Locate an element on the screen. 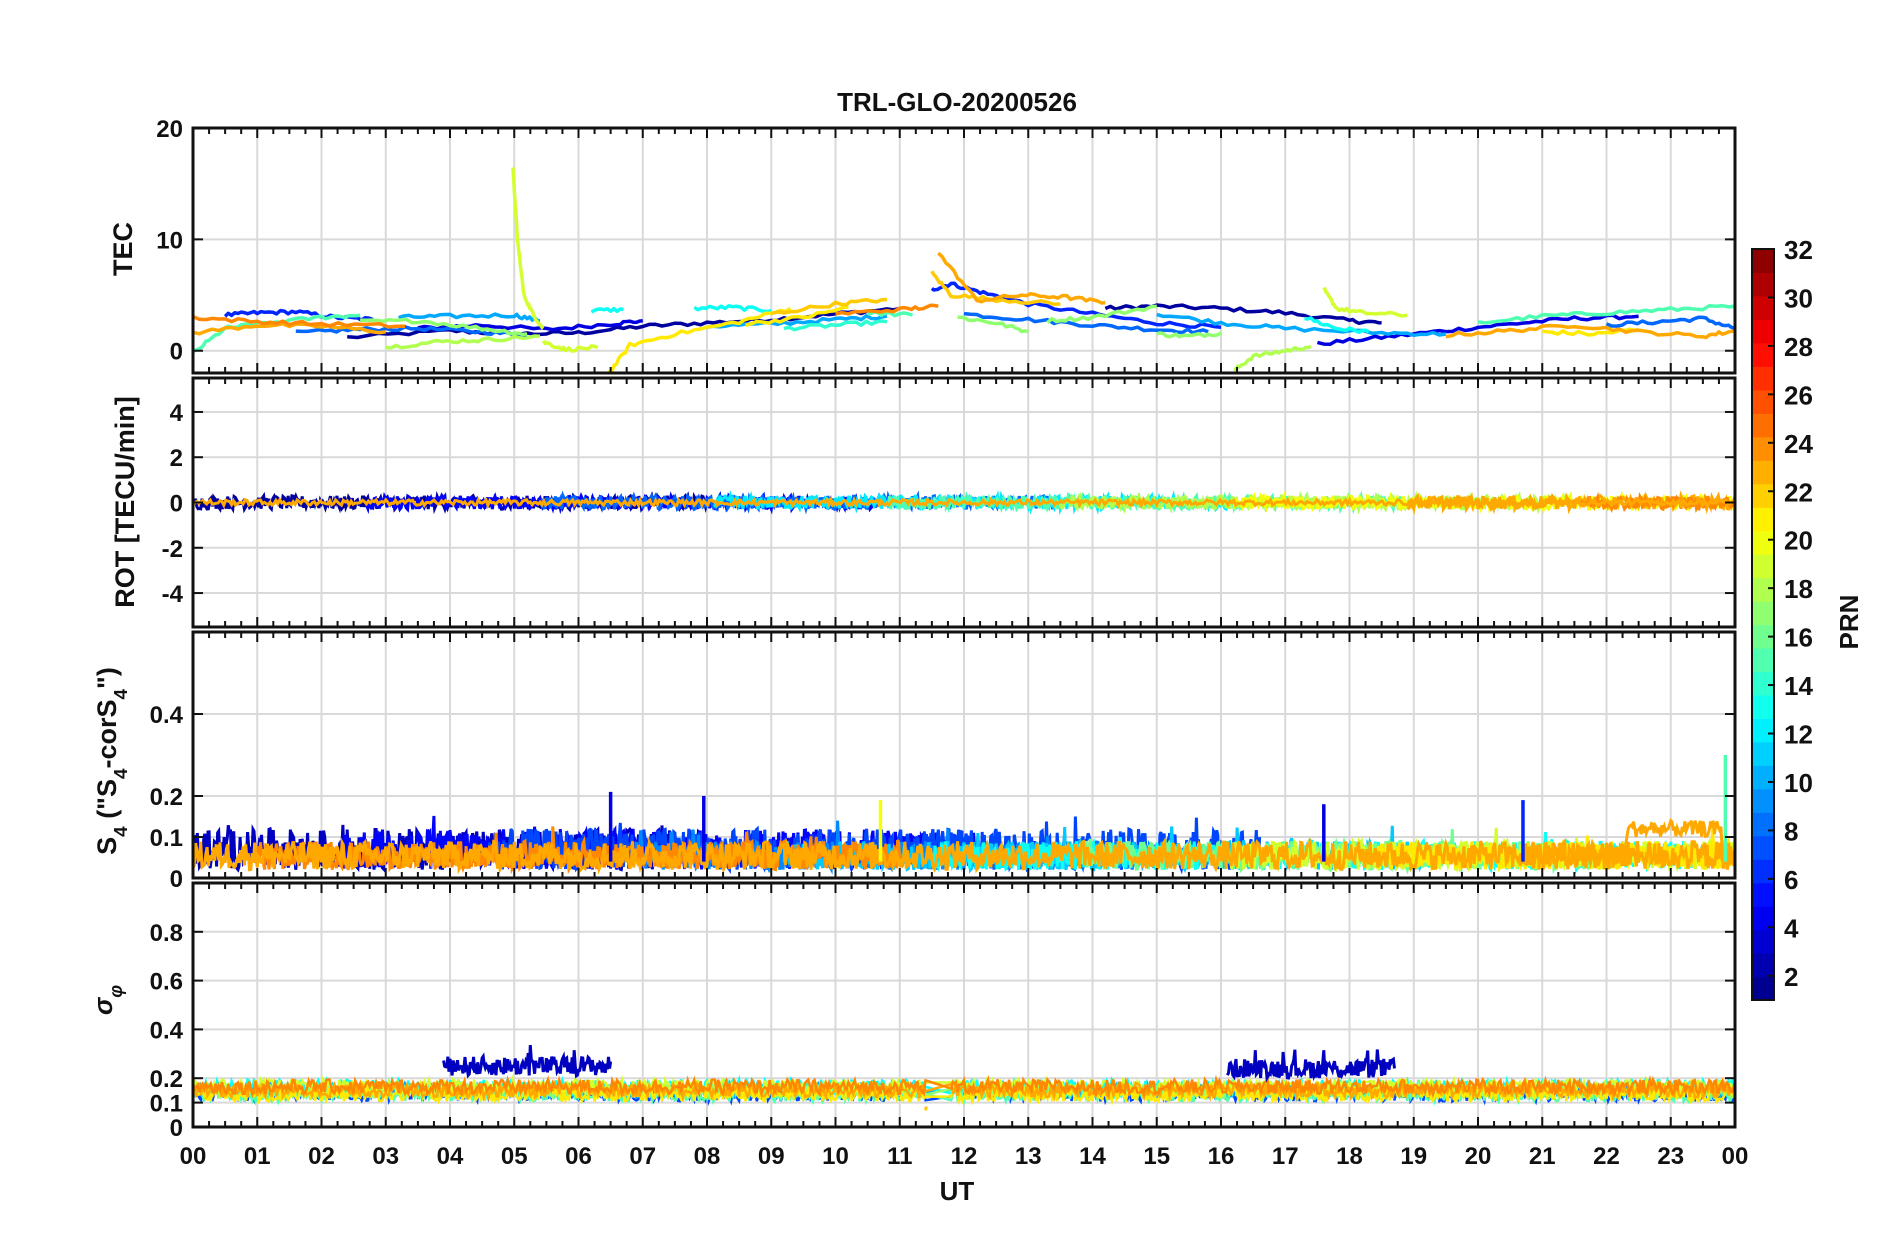 The height and width of the screenshot is (1236, 1902). x-tick-label: 18 is located at coordinates (1349, 1156).